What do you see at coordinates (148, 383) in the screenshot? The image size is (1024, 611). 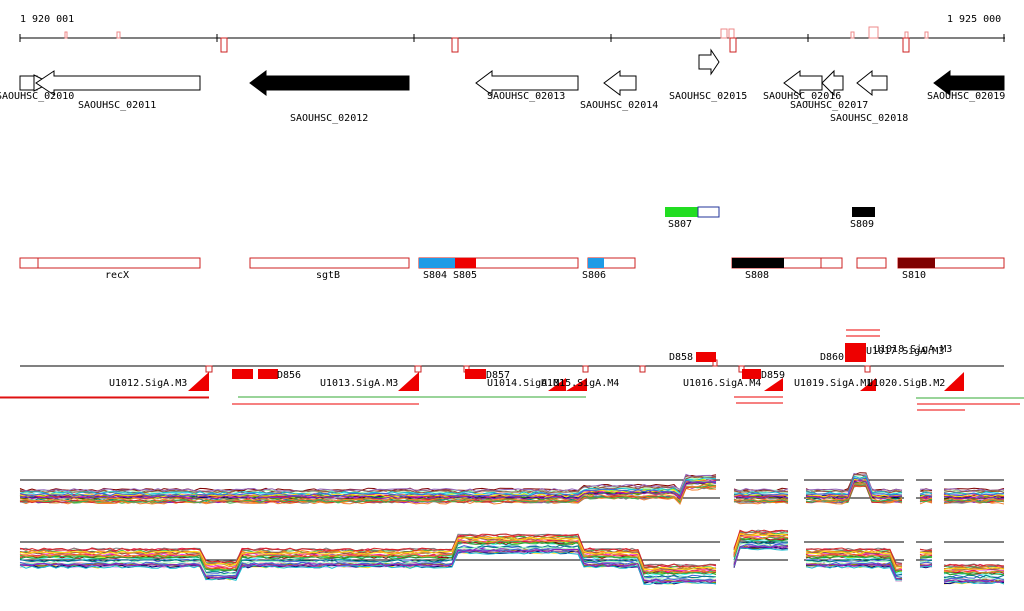 I see `tss-label: U1012.SigA.M3` at bounding box center [148, 383].